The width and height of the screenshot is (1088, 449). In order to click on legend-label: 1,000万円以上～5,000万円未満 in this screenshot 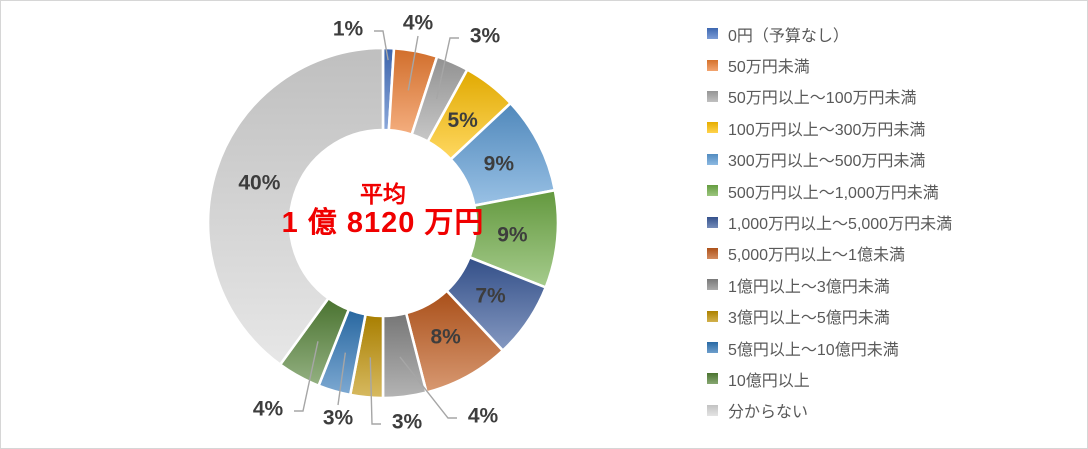, I will do `click(840, 225)`.